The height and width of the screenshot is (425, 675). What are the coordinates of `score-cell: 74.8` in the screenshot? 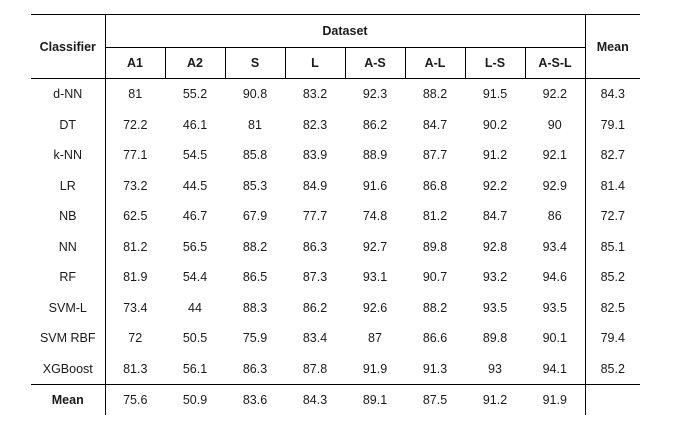 It's located at (375, 216).